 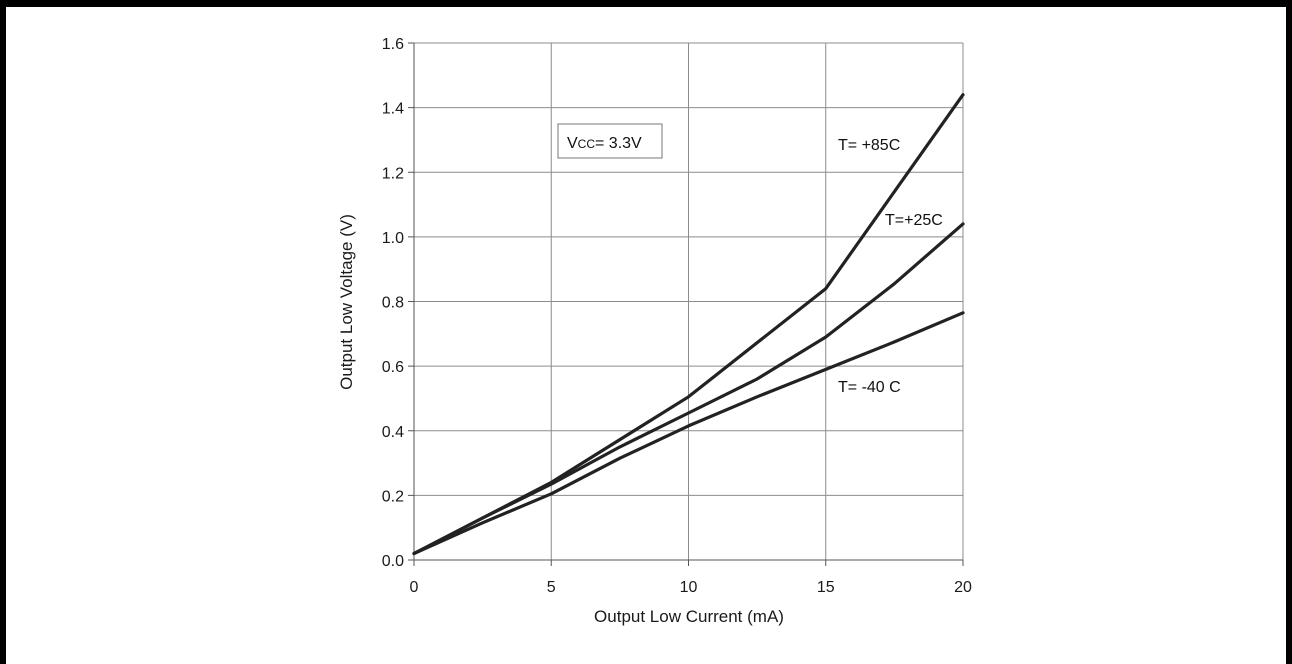 What do you see at coordinates (689, 616) in the screenshot?
I see `x-axis-title: Output Low Current (mA)` at bounding box center [689, 616].